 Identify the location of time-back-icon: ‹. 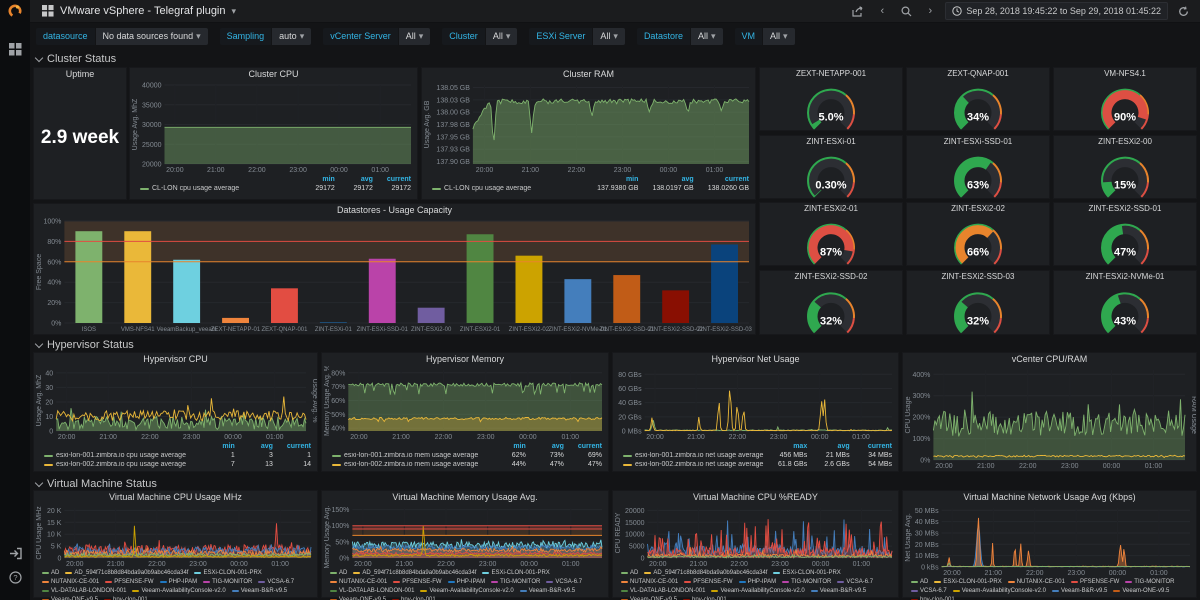
(882, 11).